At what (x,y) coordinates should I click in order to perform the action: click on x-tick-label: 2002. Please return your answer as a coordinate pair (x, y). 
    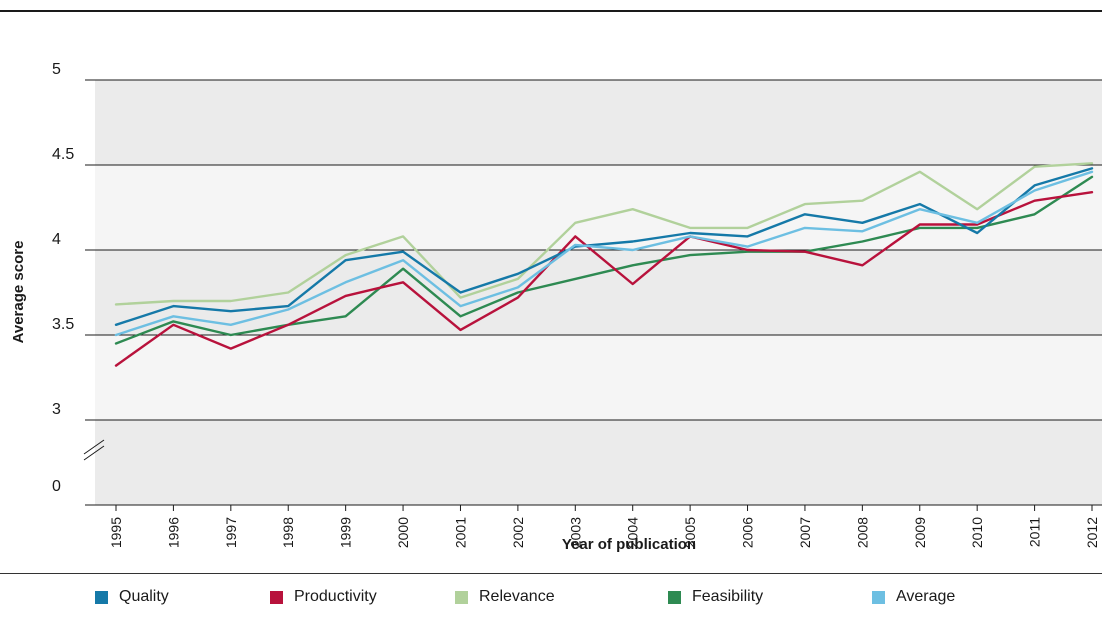
    Looking at the image, I should click on (518, 532).